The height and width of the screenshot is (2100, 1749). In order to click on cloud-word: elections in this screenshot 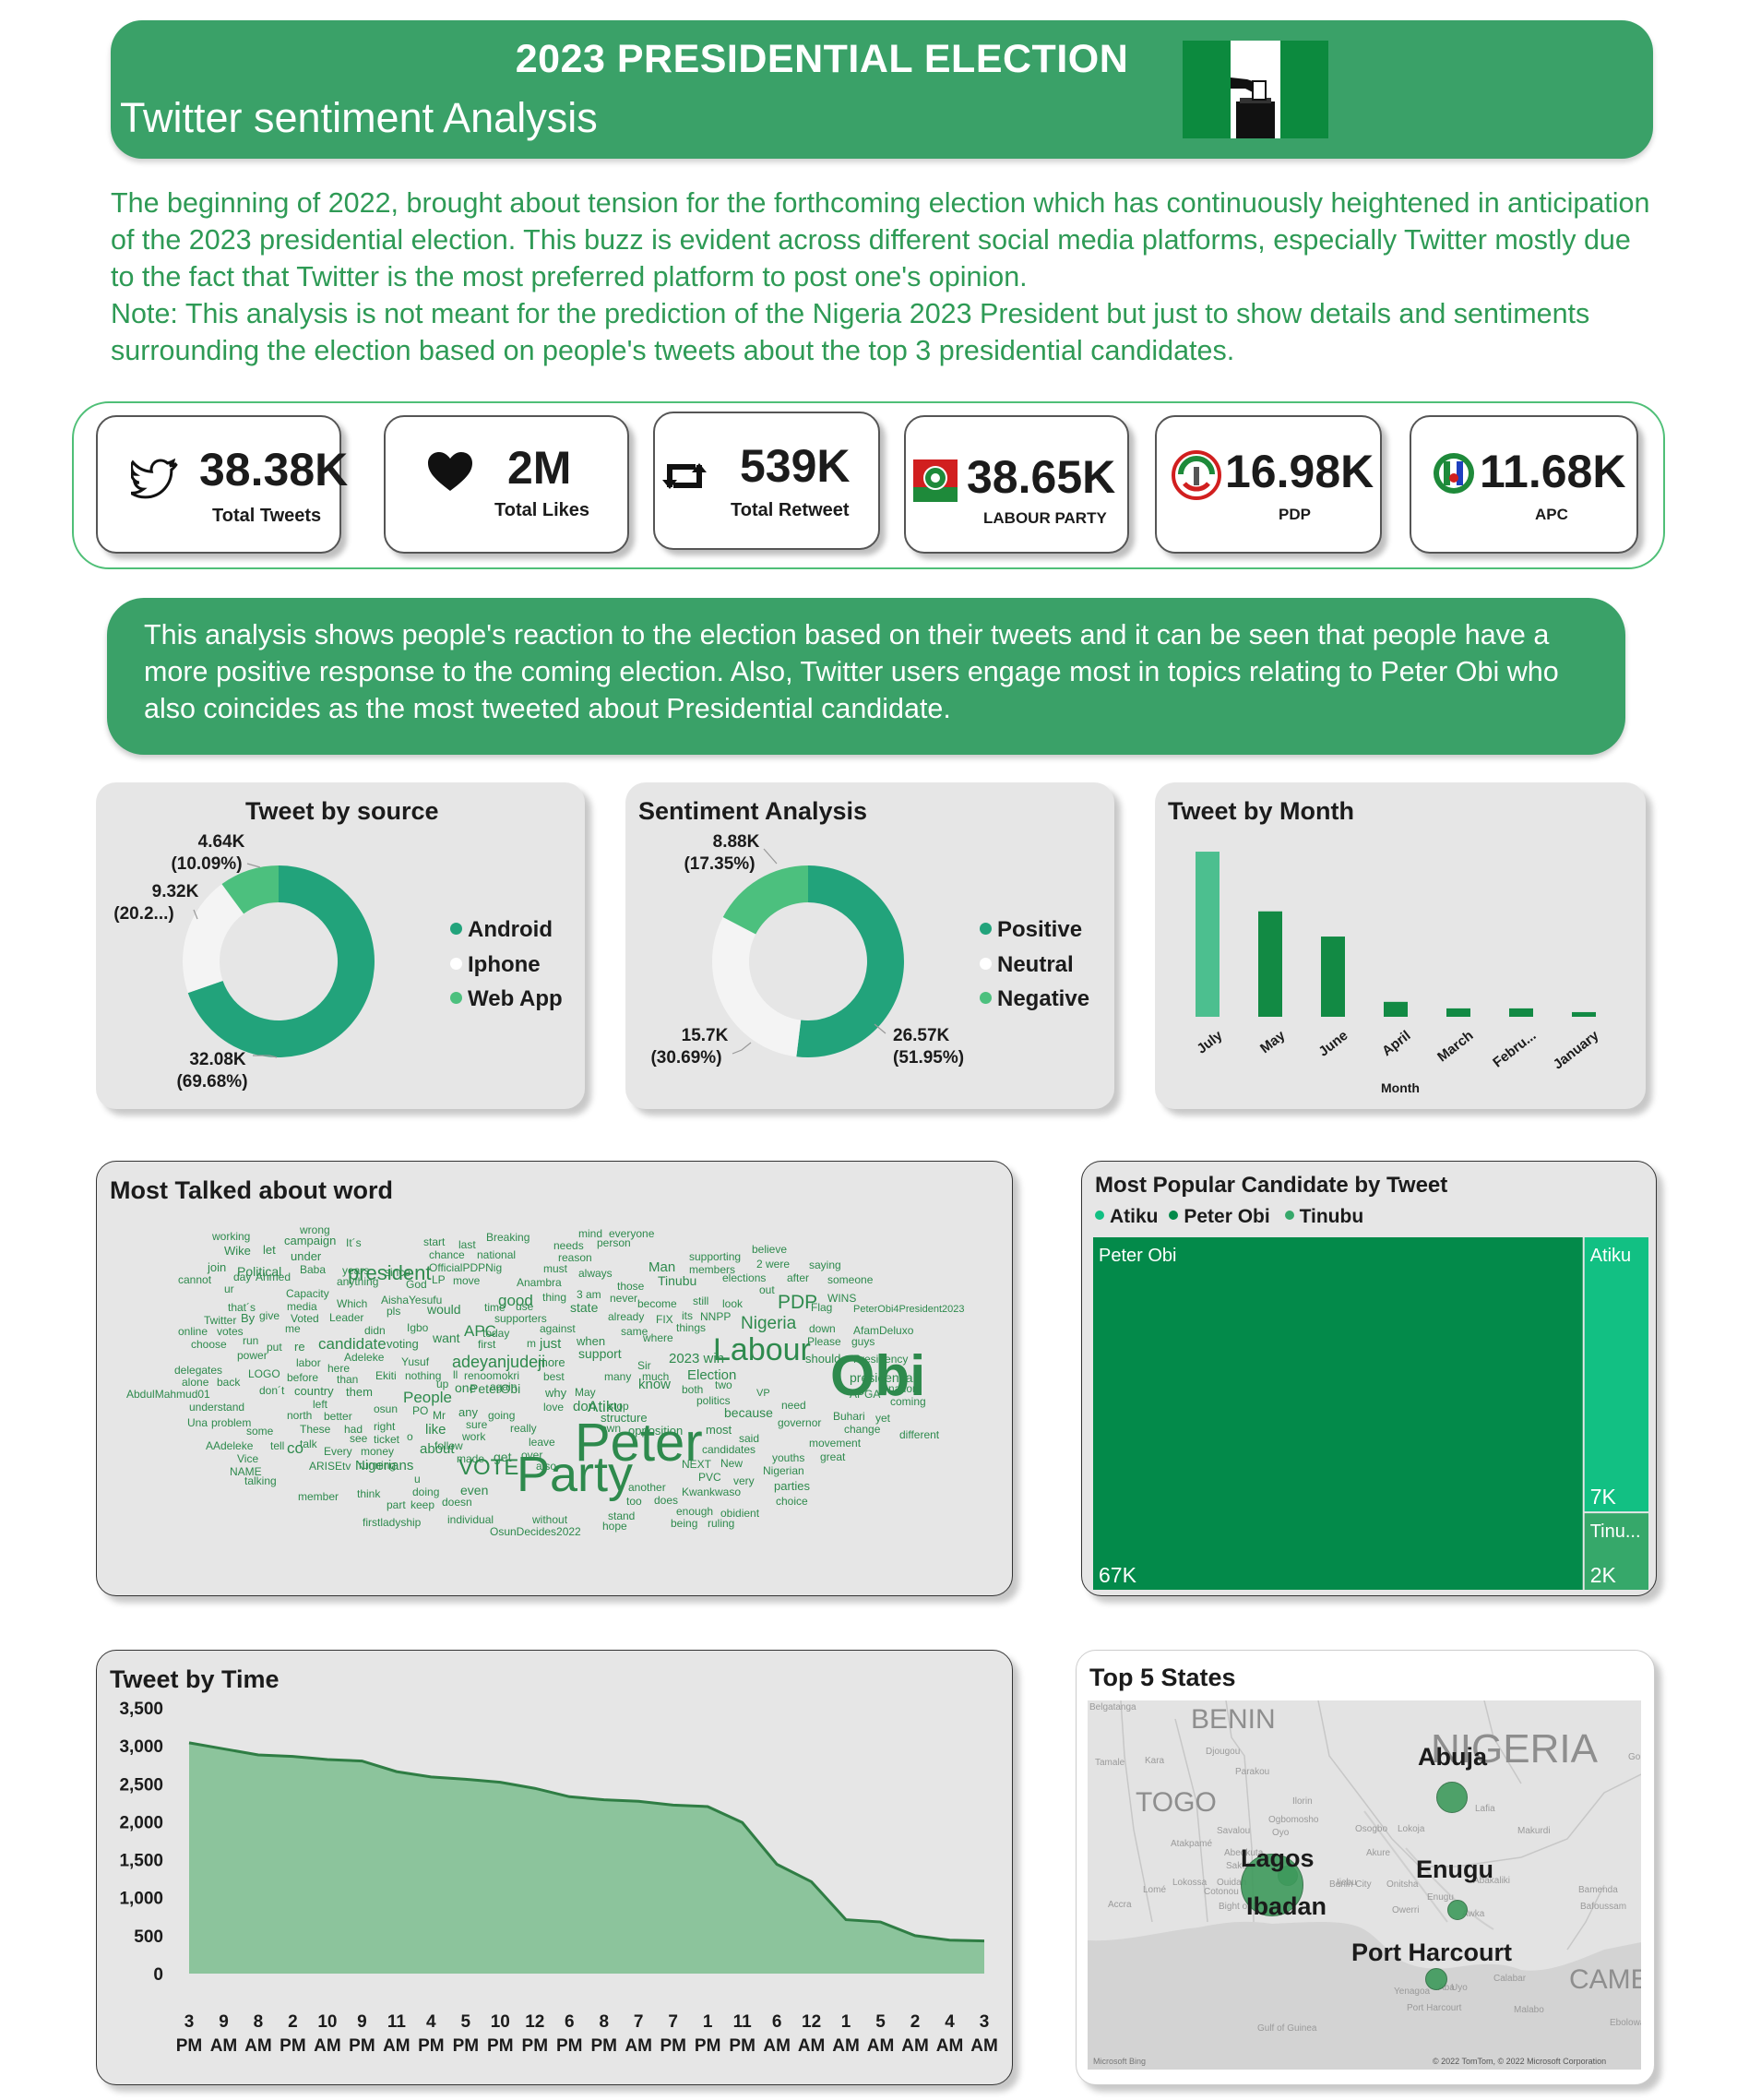, I will do `click(744, 1277)`.